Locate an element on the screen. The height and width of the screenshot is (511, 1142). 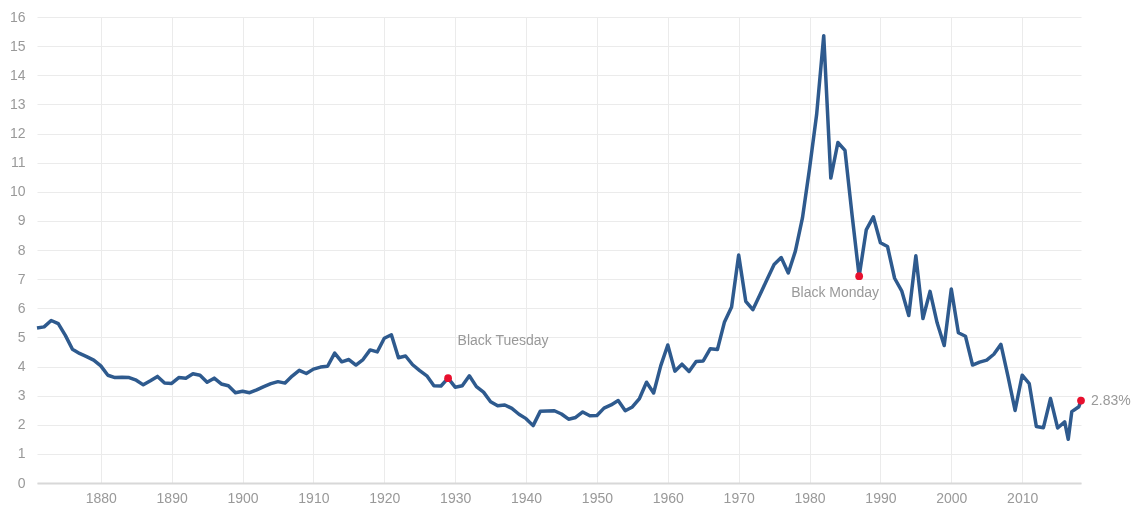
x-tick-label: 2010 is located at coordinates (1023, 497).